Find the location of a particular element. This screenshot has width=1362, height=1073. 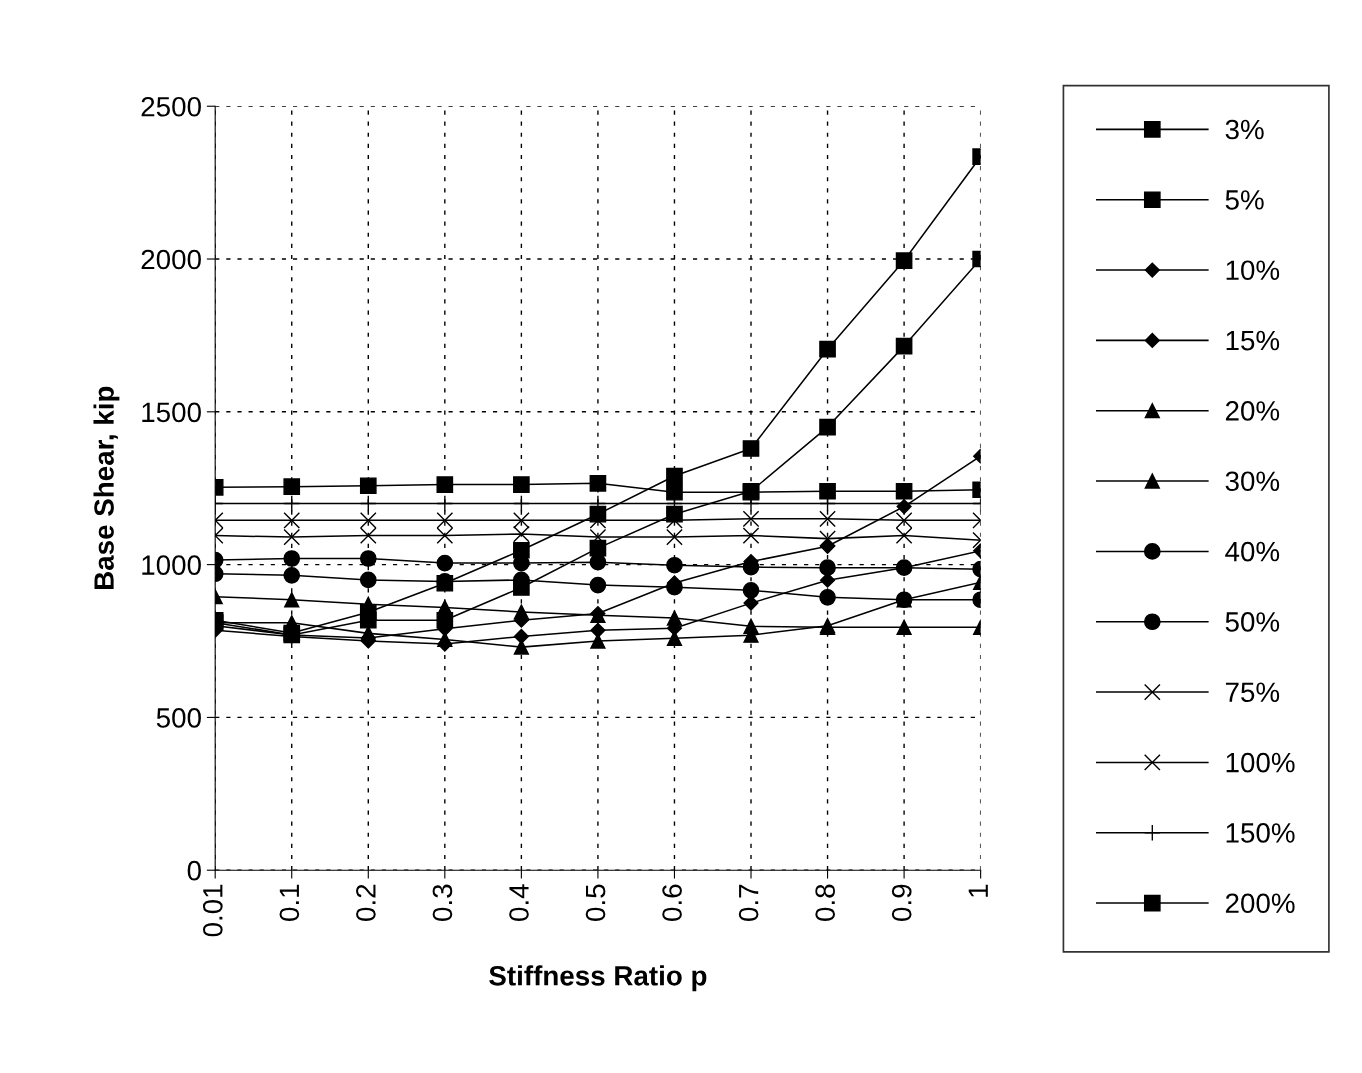

legend-label: 200% is located at coordinates (1260, 903).